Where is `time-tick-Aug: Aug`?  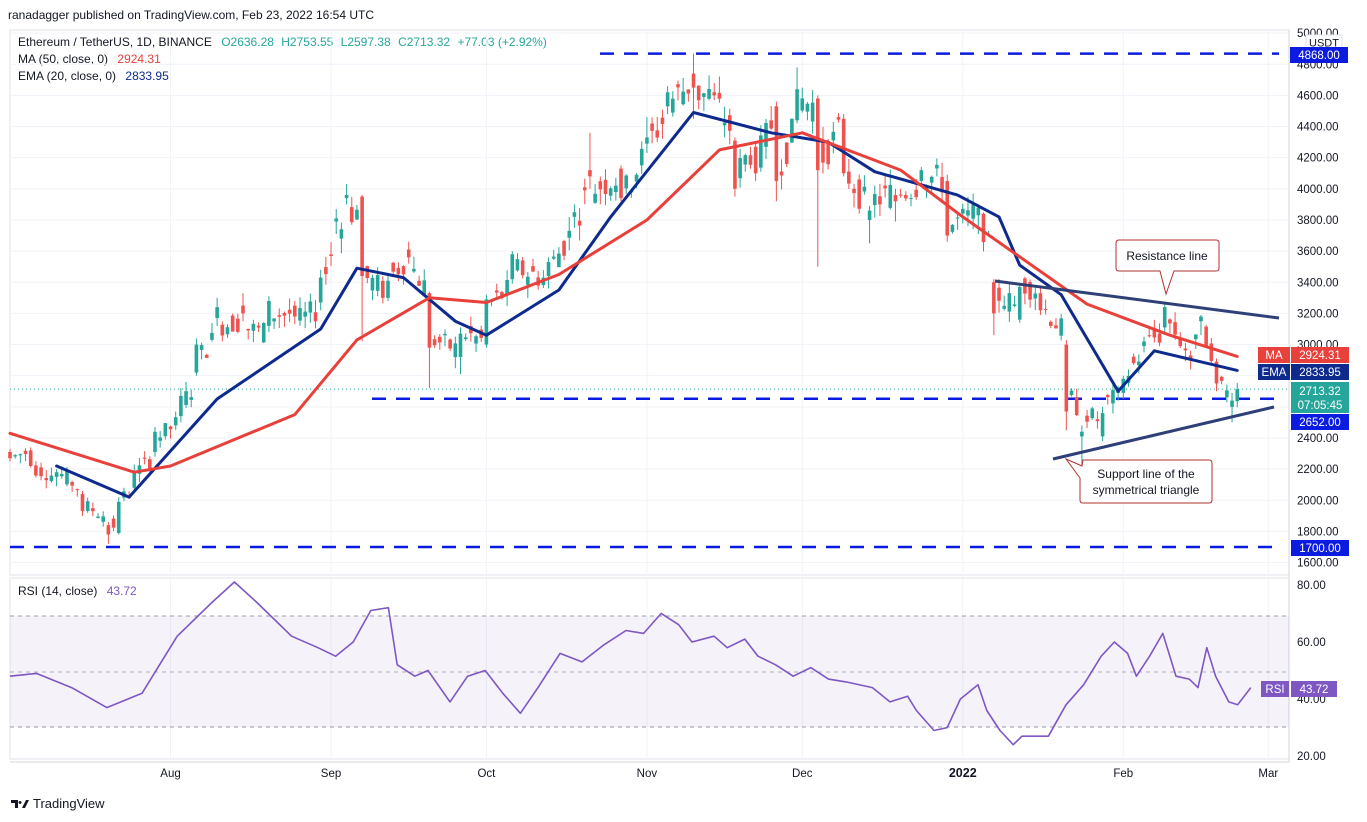 time-tick-Aug: Aug is located at coordinates (170, 774).